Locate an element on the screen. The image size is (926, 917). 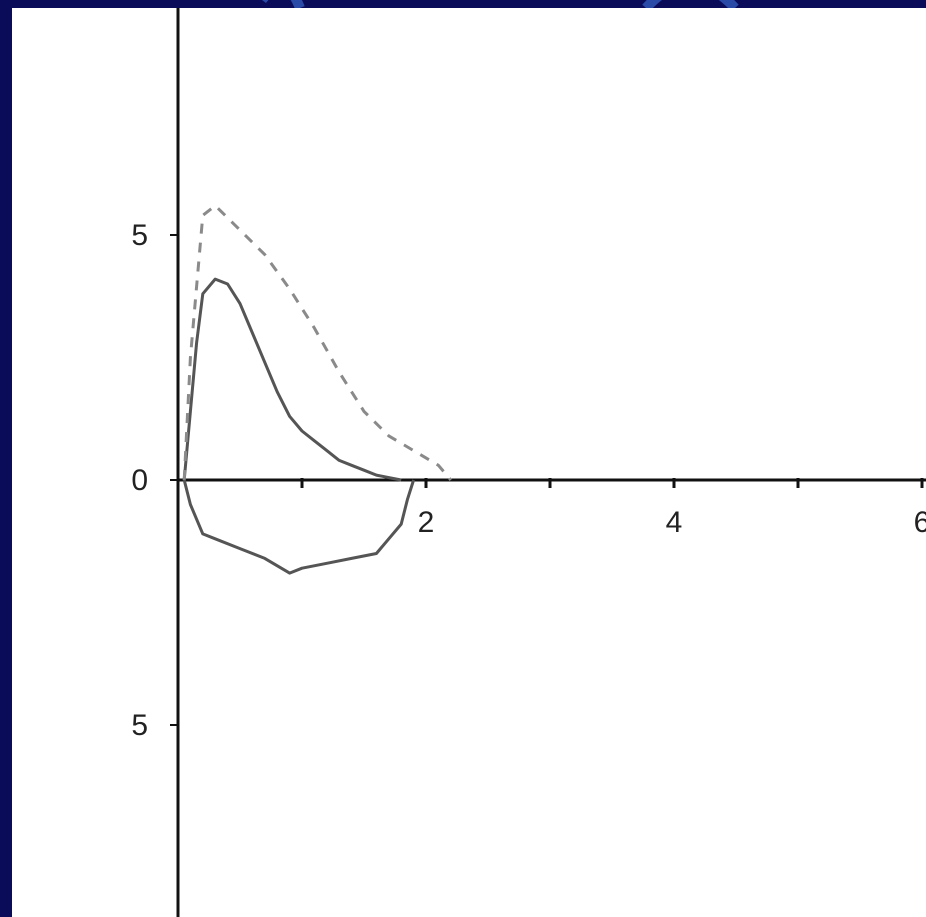
y-tick-label: 0 is located at coordinates (139, 480).